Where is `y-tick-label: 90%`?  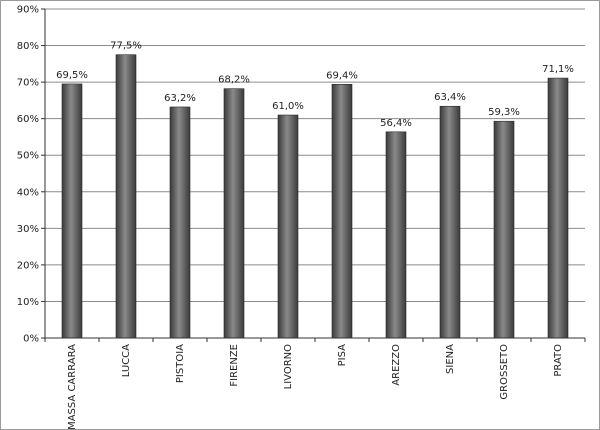 y-tick-label: 90% is located at coordinates (28, 10).